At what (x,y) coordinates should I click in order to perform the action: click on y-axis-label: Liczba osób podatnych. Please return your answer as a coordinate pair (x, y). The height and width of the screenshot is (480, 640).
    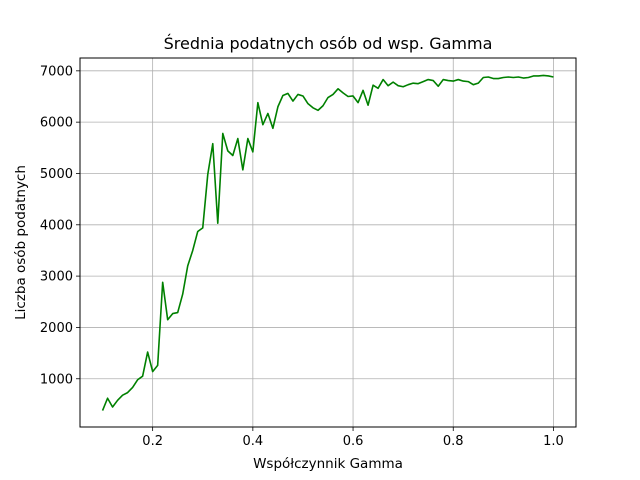
    Looking at the image, I should click on (21, 242).